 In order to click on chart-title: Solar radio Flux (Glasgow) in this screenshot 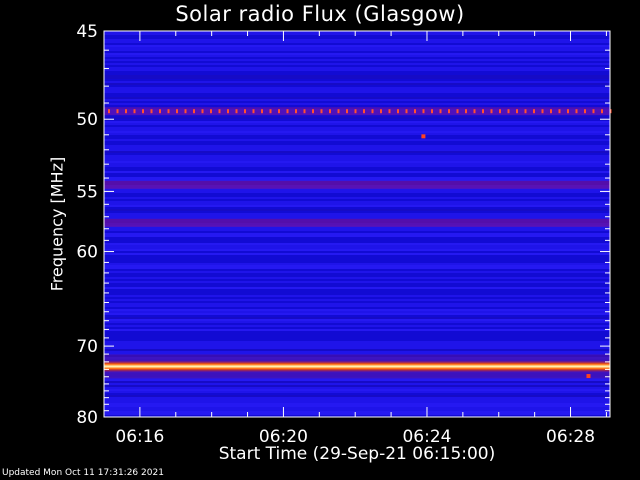, I will do `click(320, 14)`.